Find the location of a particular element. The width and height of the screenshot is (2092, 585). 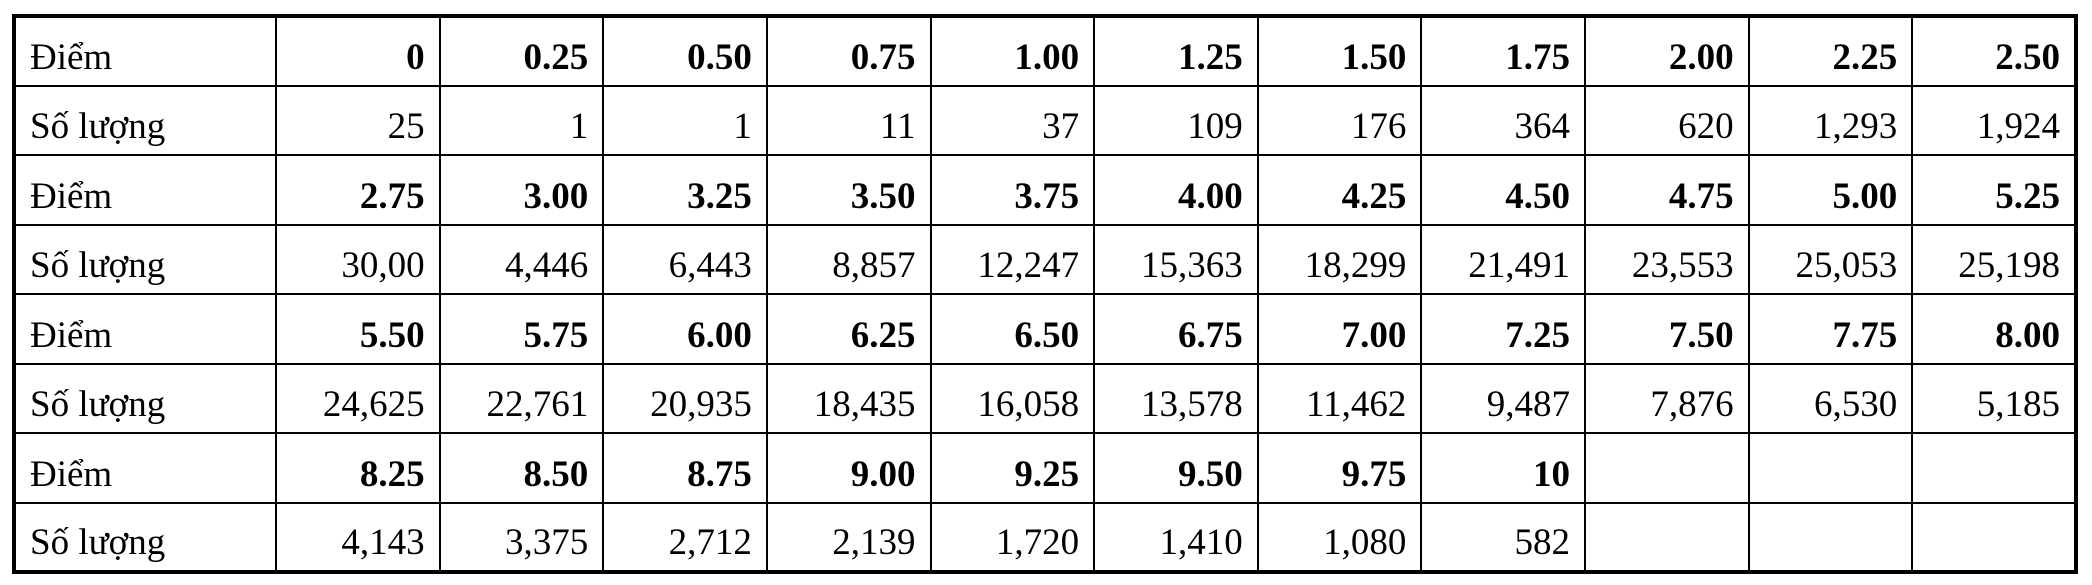

score-cell: 7.00 is located at coordinates (1339, 329).